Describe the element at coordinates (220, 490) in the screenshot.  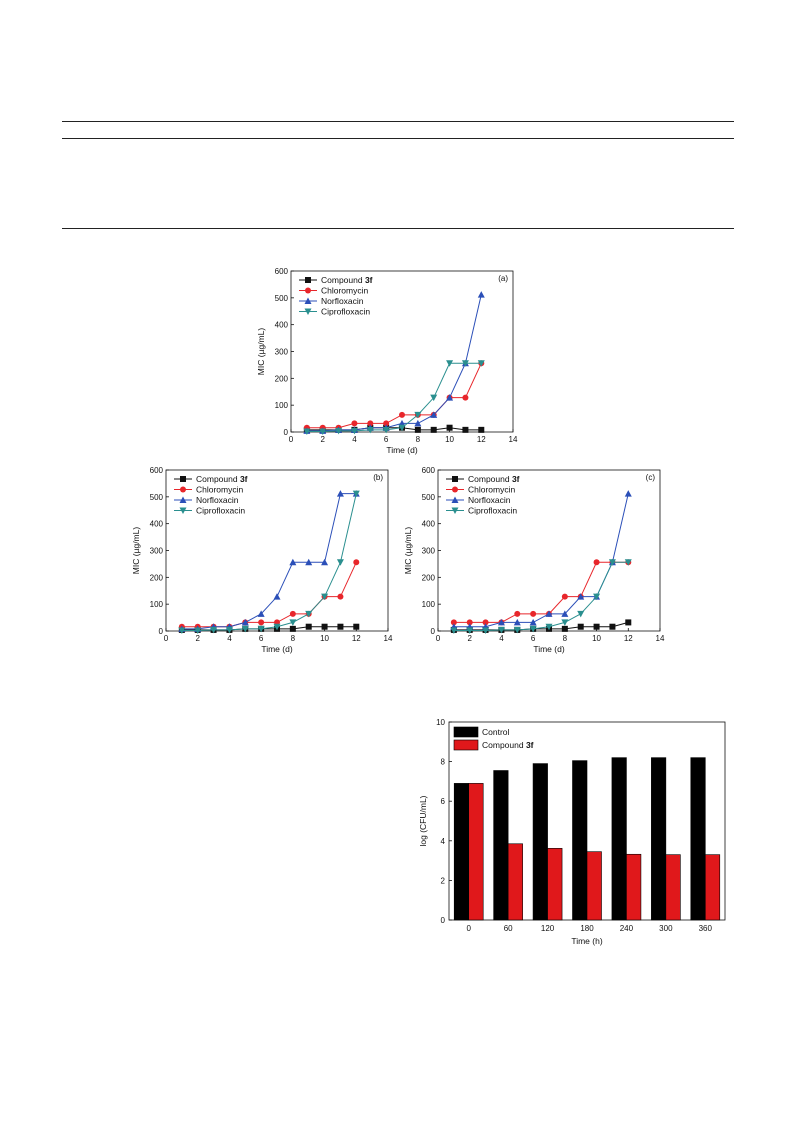
I see `legend-label: Chloromycin` at that location.